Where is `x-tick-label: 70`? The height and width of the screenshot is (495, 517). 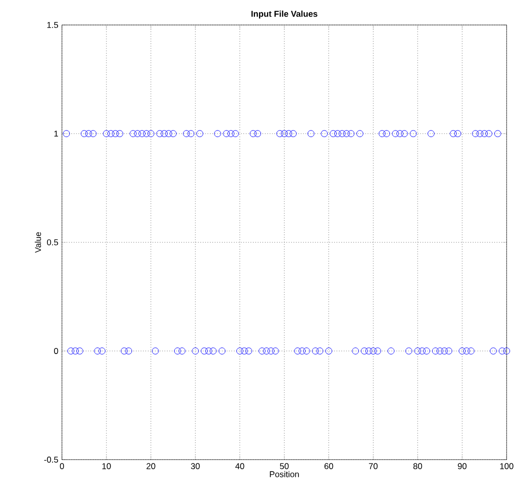
x-tick-label: 70 is located at coordinates (373, 466).